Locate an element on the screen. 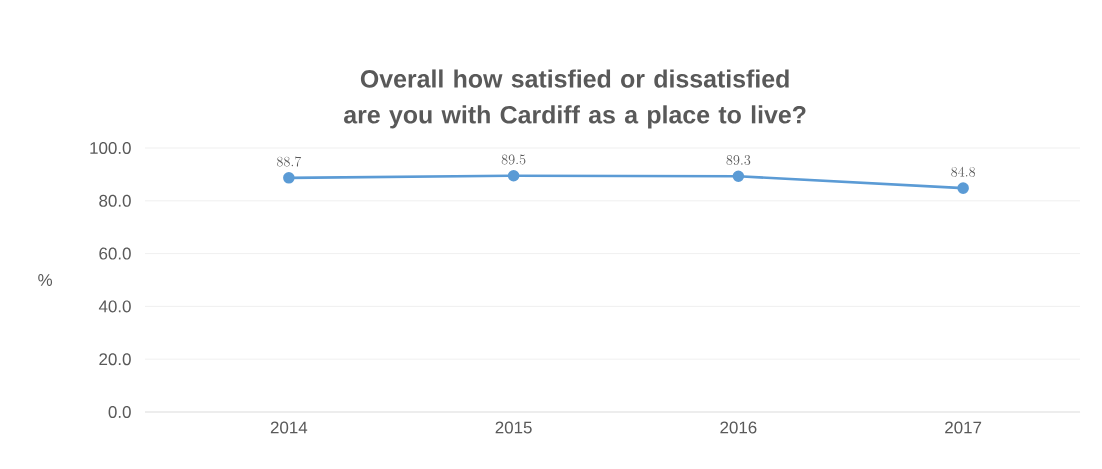  x-tick-label: 2014 is located at coordinates (289, 427).